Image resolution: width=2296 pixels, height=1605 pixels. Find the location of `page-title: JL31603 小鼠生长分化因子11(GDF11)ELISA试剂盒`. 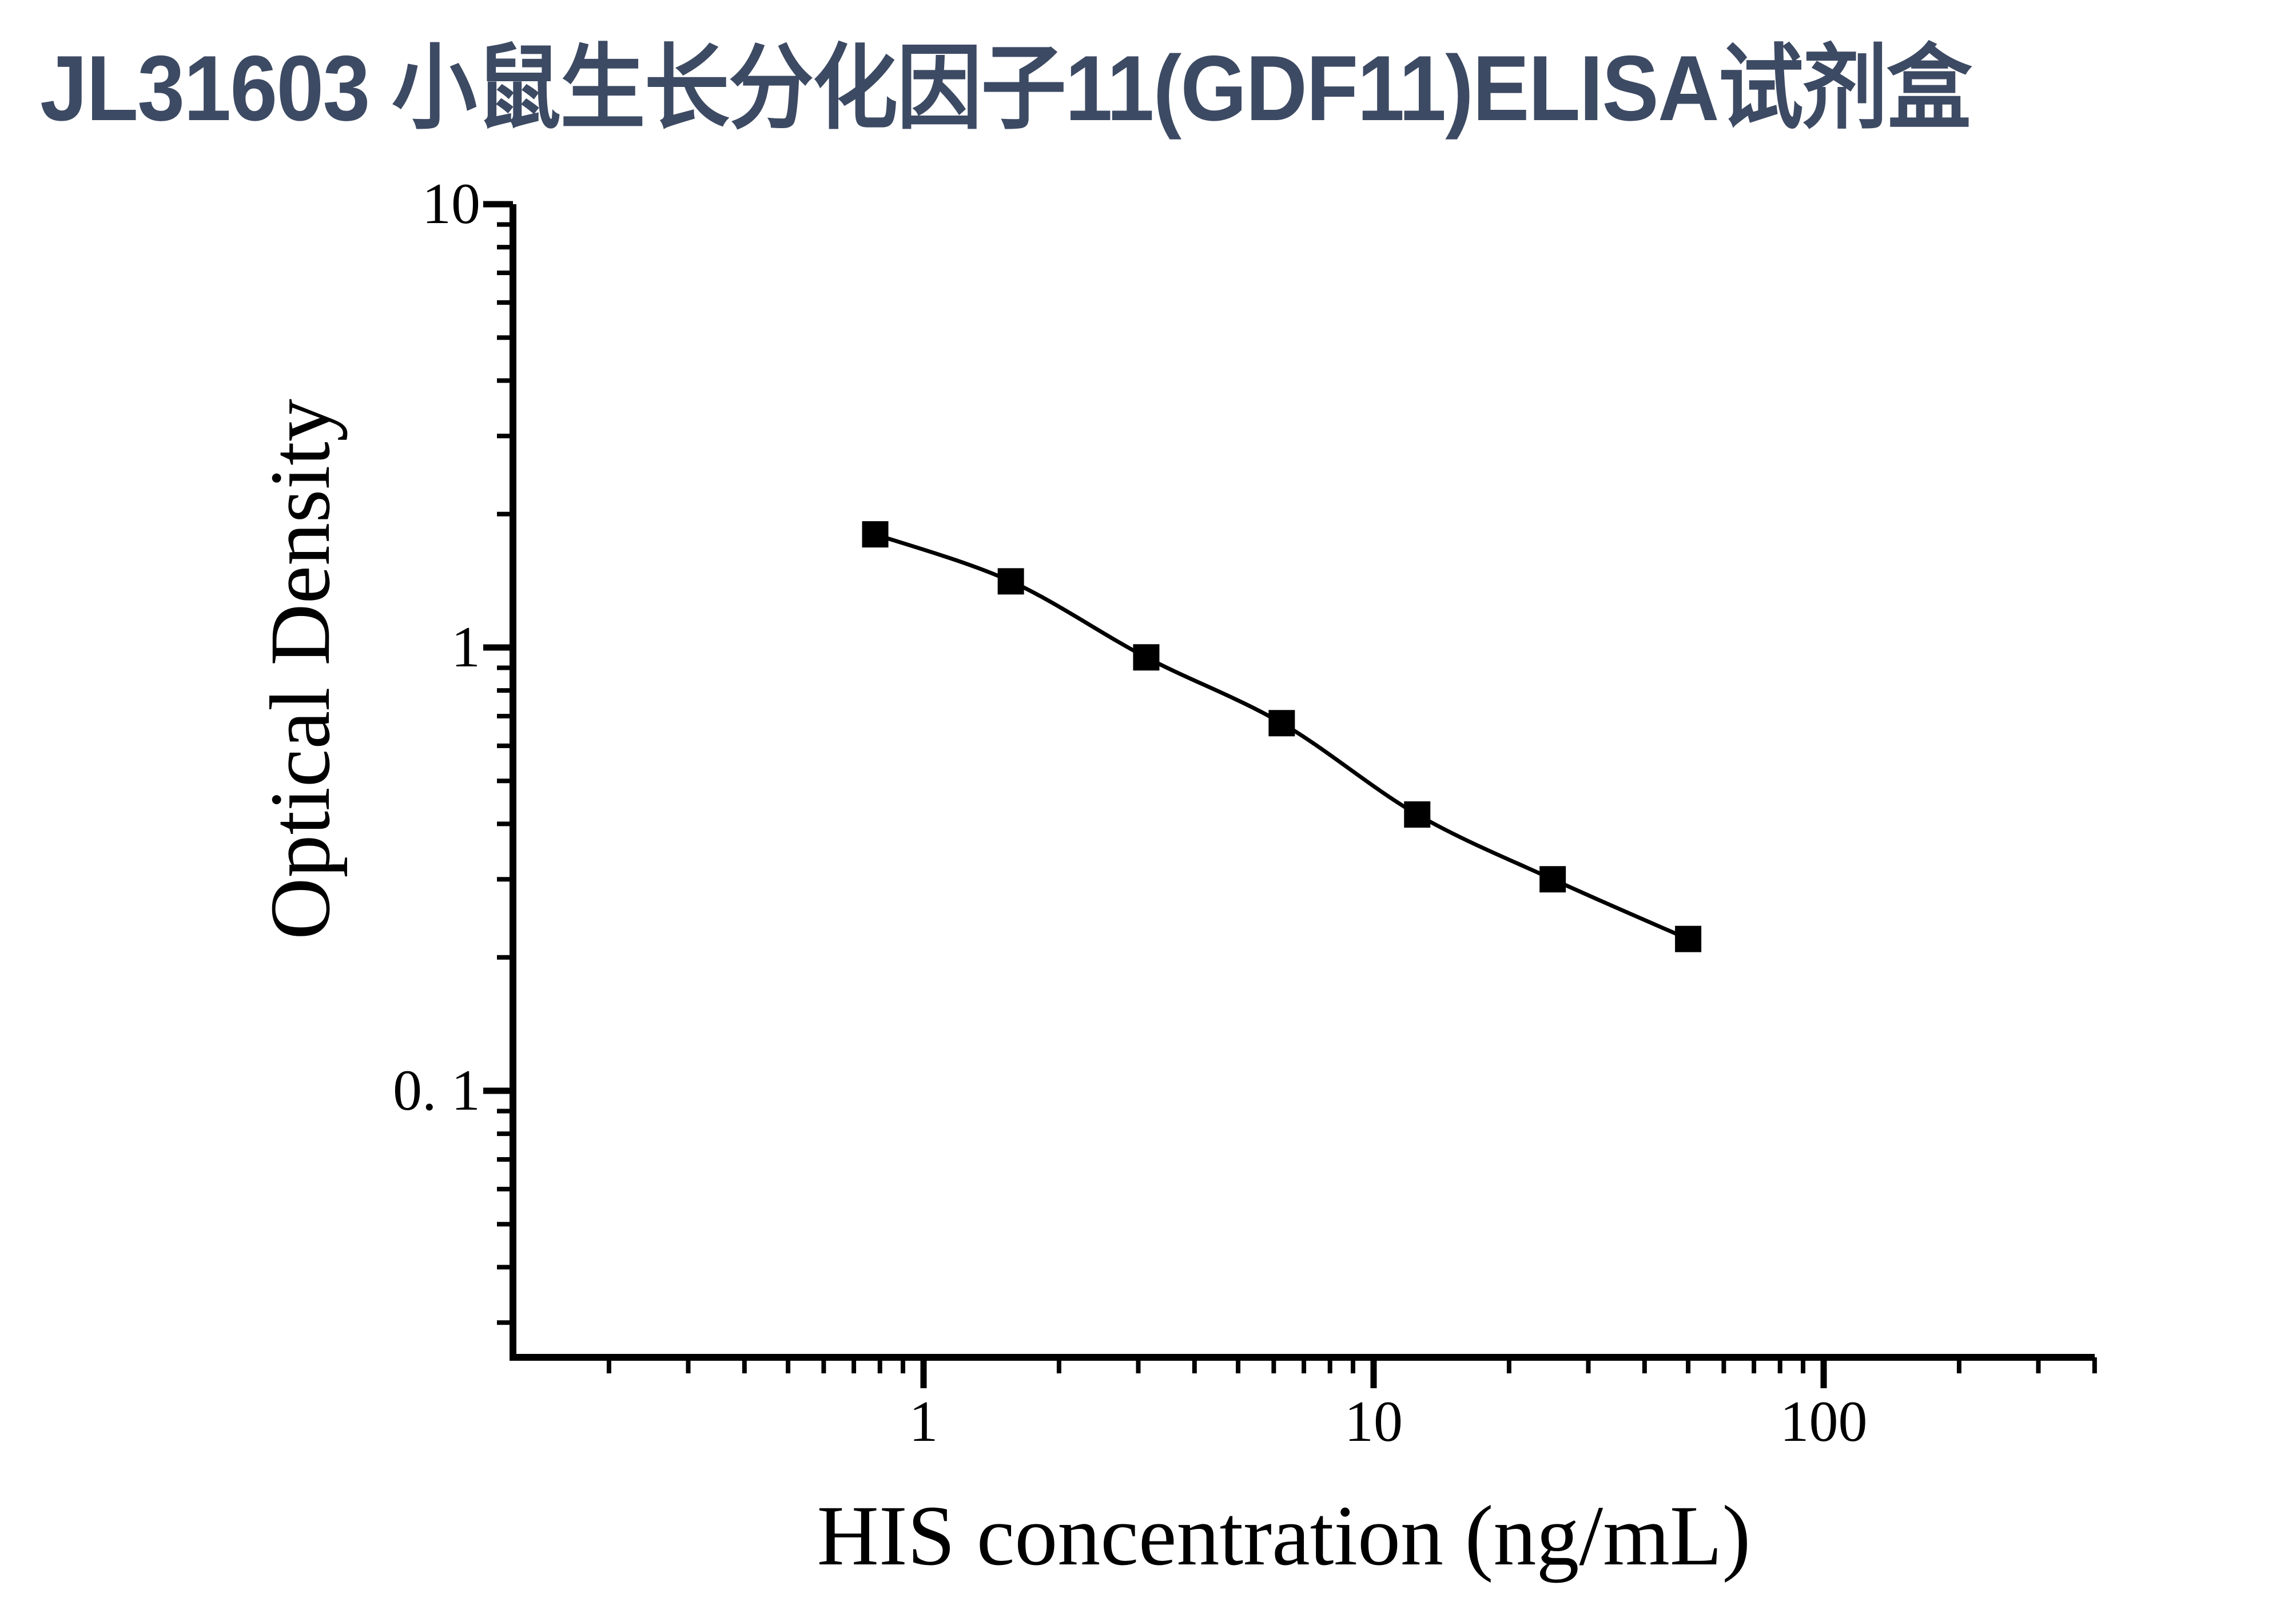

page-title: JL31603 小鼠生长分化因子11(GDF11)ELISA试剂盒 is located at coordinates (1006, 88).